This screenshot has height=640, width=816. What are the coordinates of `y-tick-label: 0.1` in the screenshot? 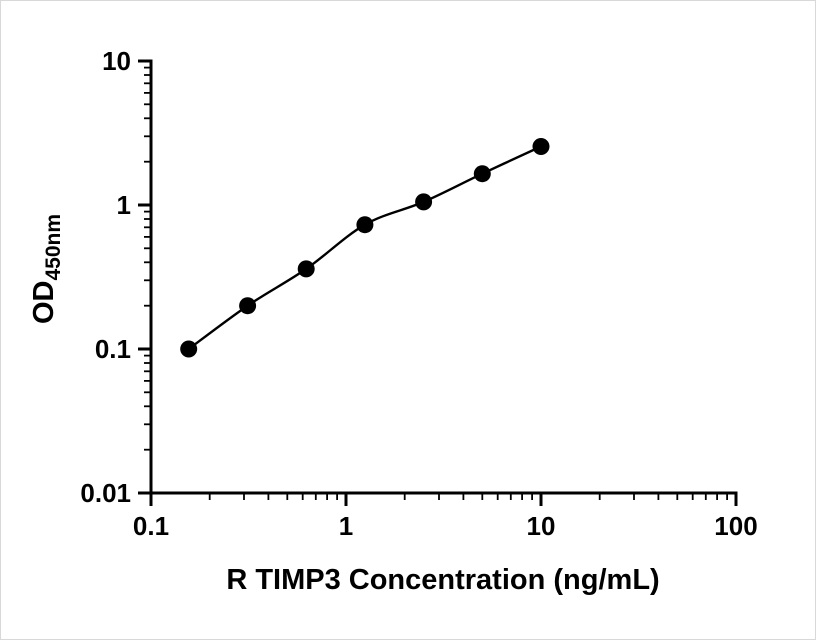 It's located at (113, 349).